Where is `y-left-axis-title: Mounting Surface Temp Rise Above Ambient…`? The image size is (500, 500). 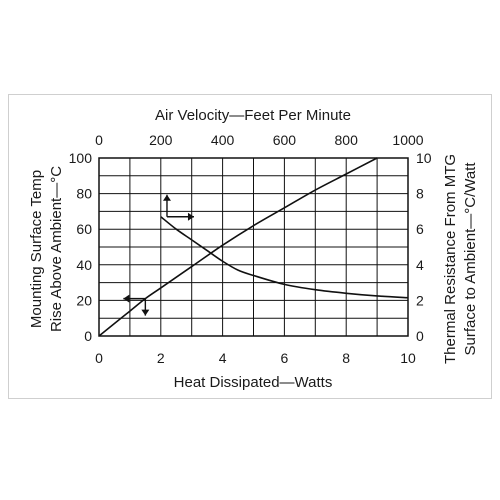 y-left-axis-title: Mounting Surface Temp Rise Above Ambient… is located at coordinates (46, 249).